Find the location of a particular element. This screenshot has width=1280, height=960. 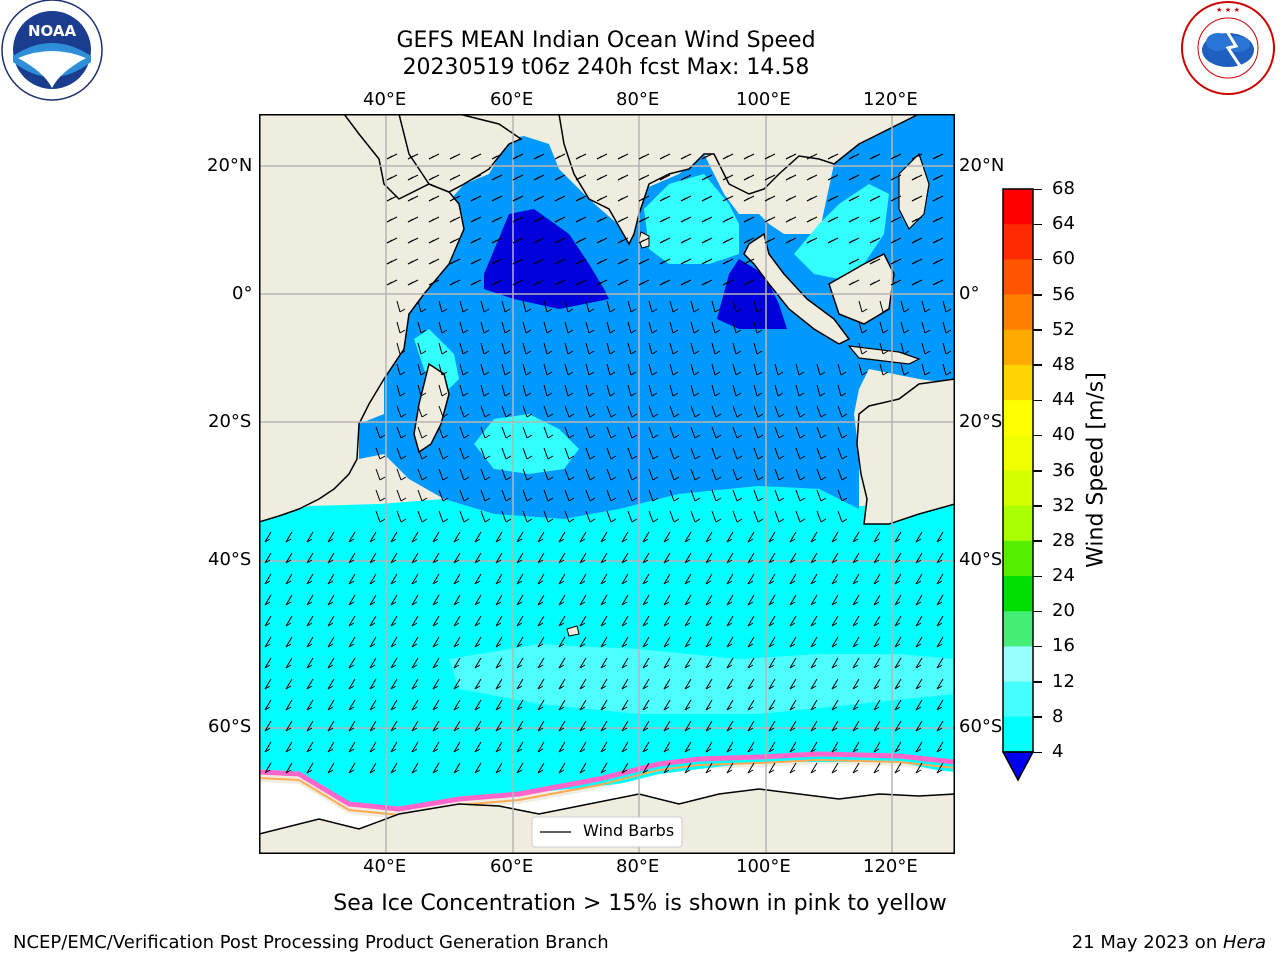

colorbar-tick-label: 32 is located at coordinates (1063, 505).